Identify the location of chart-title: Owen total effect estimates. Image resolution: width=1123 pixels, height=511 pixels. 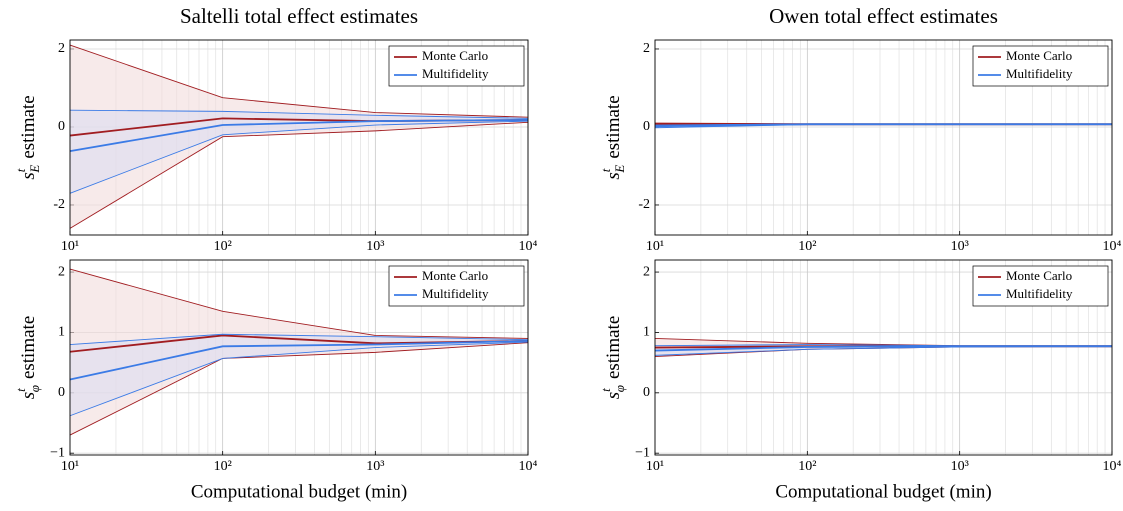
(883, 16).